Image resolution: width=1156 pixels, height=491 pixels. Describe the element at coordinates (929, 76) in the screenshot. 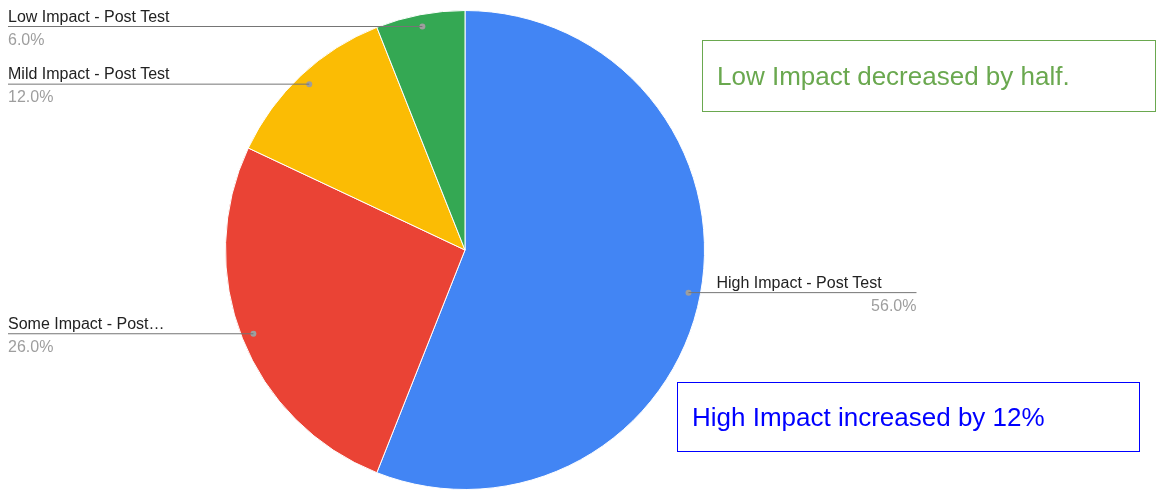

I see `text: Low Impact decreased by half.` at that location.